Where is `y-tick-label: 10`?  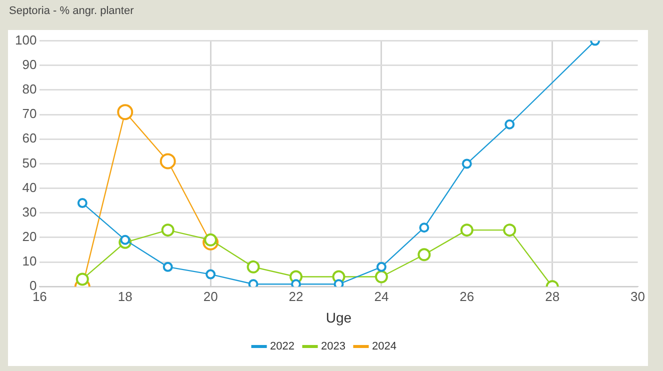 y-tick-label: 10 is located at coordinates (29, 261).